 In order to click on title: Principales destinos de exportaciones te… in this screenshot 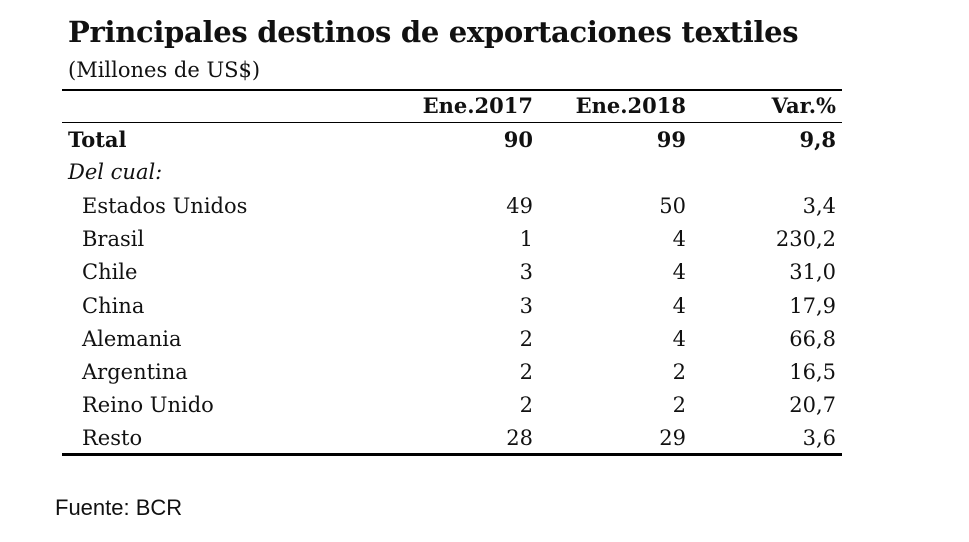, I will do `click(433, 32)`.